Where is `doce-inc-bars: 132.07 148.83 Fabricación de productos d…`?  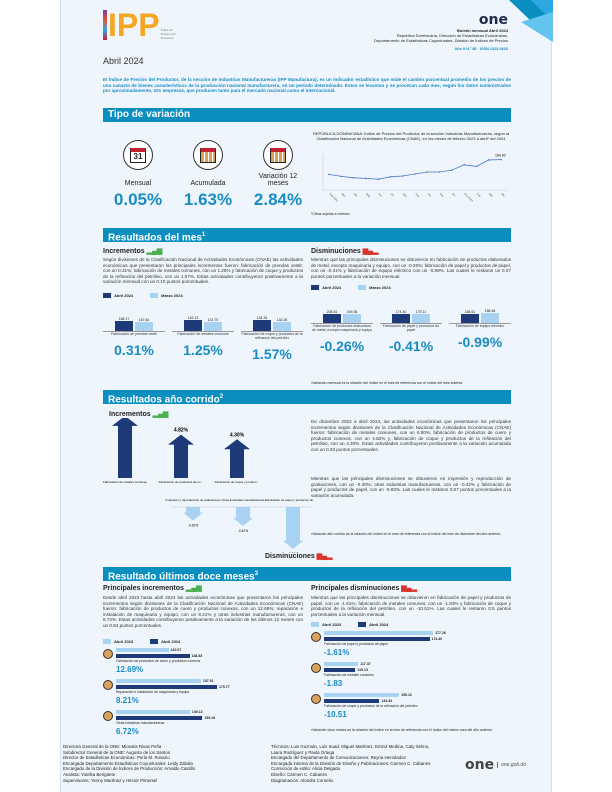
doce-inc-bars: 132.07 148.83 Fabricación de productos d… is located at coordinates (203, 691).